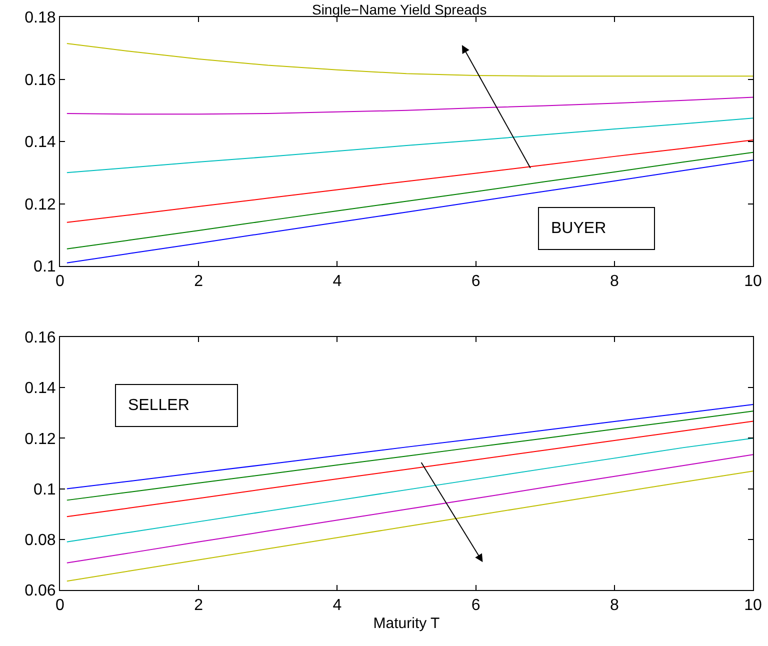  What do you see at coordinates (176, 405) in the screenshot?
I see `annotation: SELLER` at bounding box center [176, 405].